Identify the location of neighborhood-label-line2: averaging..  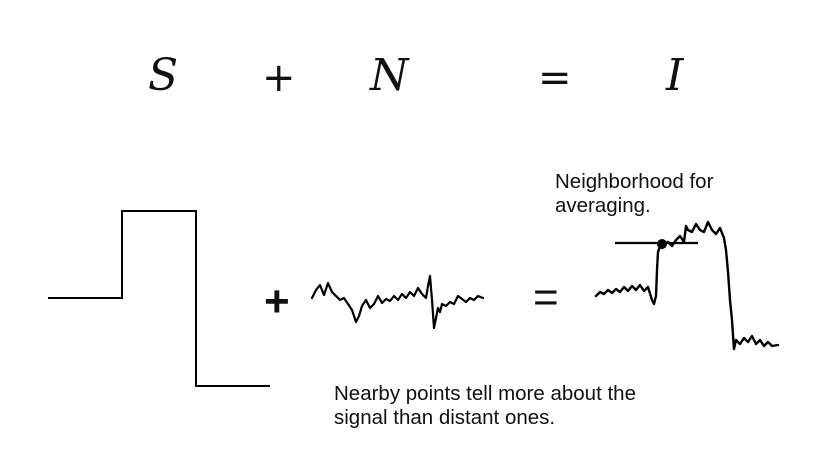
(603, 205).